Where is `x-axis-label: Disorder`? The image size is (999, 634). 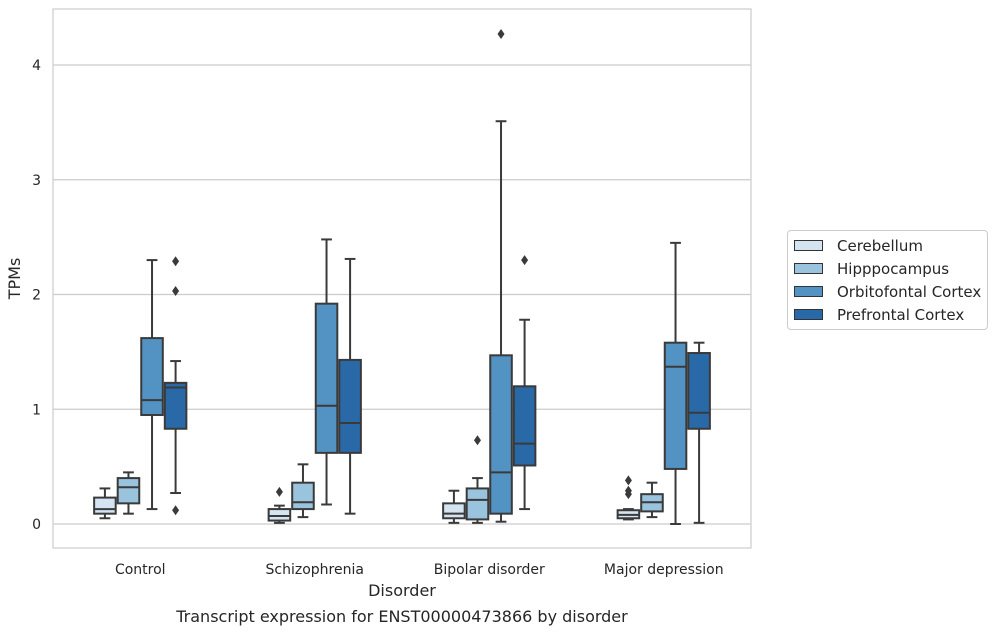
x-axis-label: Disorder is located at coordinates (402, 590).